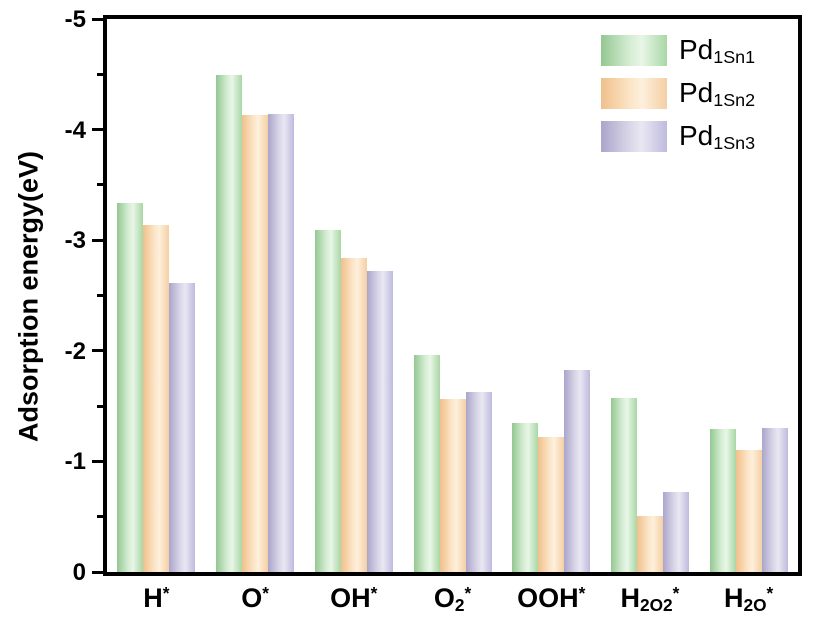 The width and height of the screenshot is (825, 624). What do you see at coordinates (717, 93) in the screenshot?
I see `legend-label-Pd1Sn2: Pd1Sn2` at bounding box center [717, 93].